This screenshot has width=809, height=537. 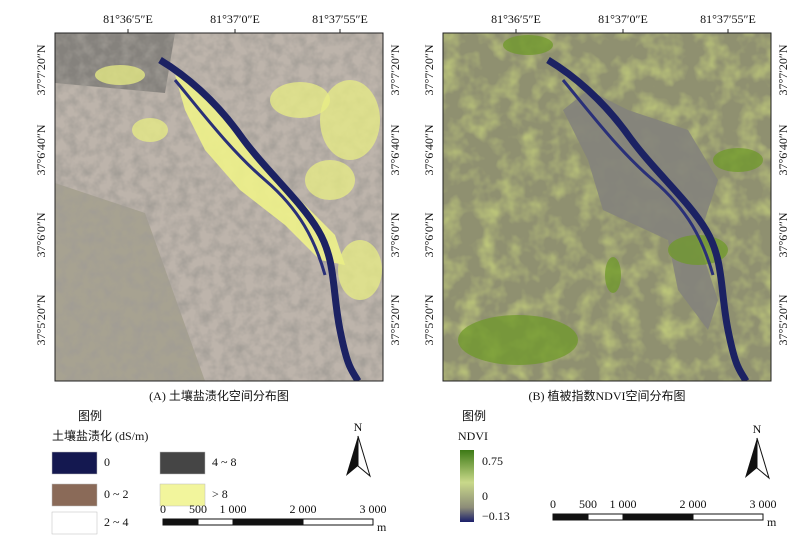 What do you see at coordinates (220, 494) in the screenshot?
I see `legend-label: > 8` at bounding box center [220, 494].